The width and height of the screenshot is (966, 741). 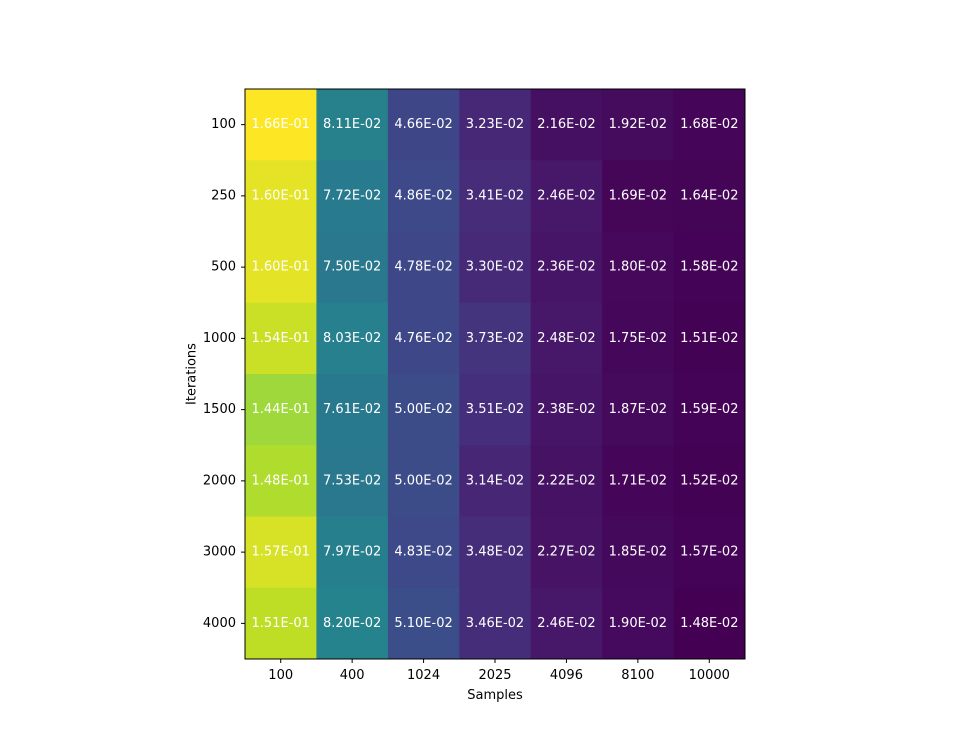 What do you see at coordinates (709, 267) in the screenshot?
I see `cell-value-label: 1.58E-02` at bounding box center [709, 267].